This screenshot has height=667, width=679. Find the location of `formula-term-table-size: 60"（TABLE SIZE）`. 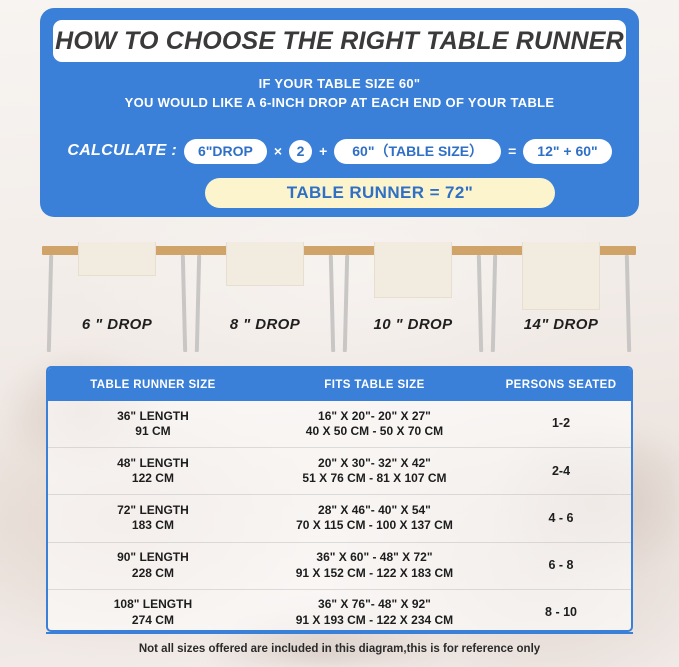

formula-term-table-size: 60"（TABLE SIZE） is located at coordinates (418, 151).